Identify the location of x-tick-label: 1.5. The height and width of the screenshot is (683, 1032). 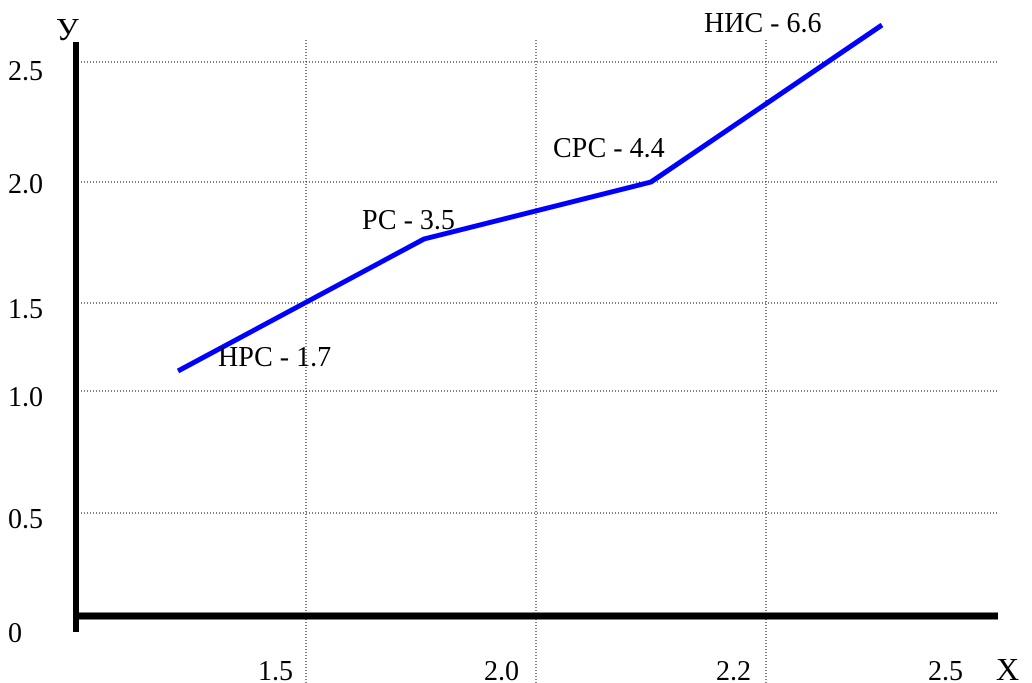
(275, 669).